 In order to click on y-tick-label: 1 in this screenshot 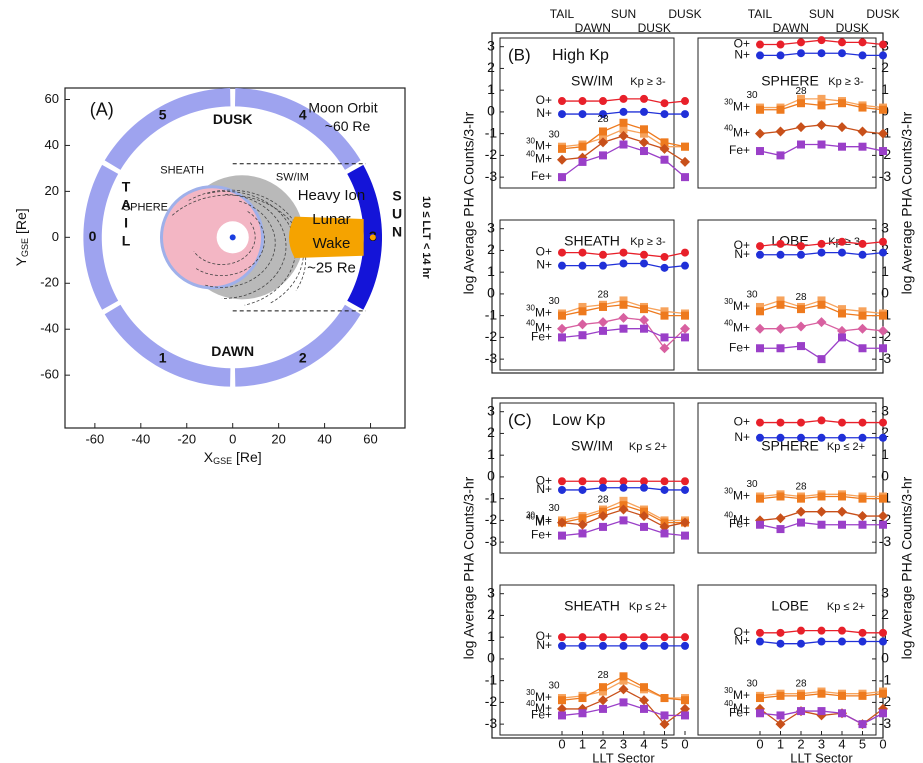, I will do `click(491, 89)`.